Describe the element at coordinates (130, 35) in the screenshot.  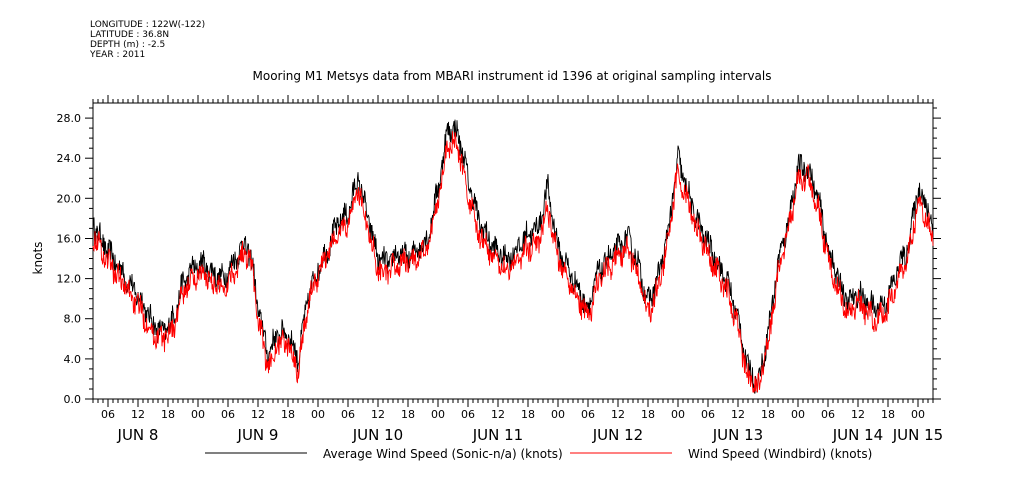
I see `latitude-text: LATITUDE : 36.8N` at that location.